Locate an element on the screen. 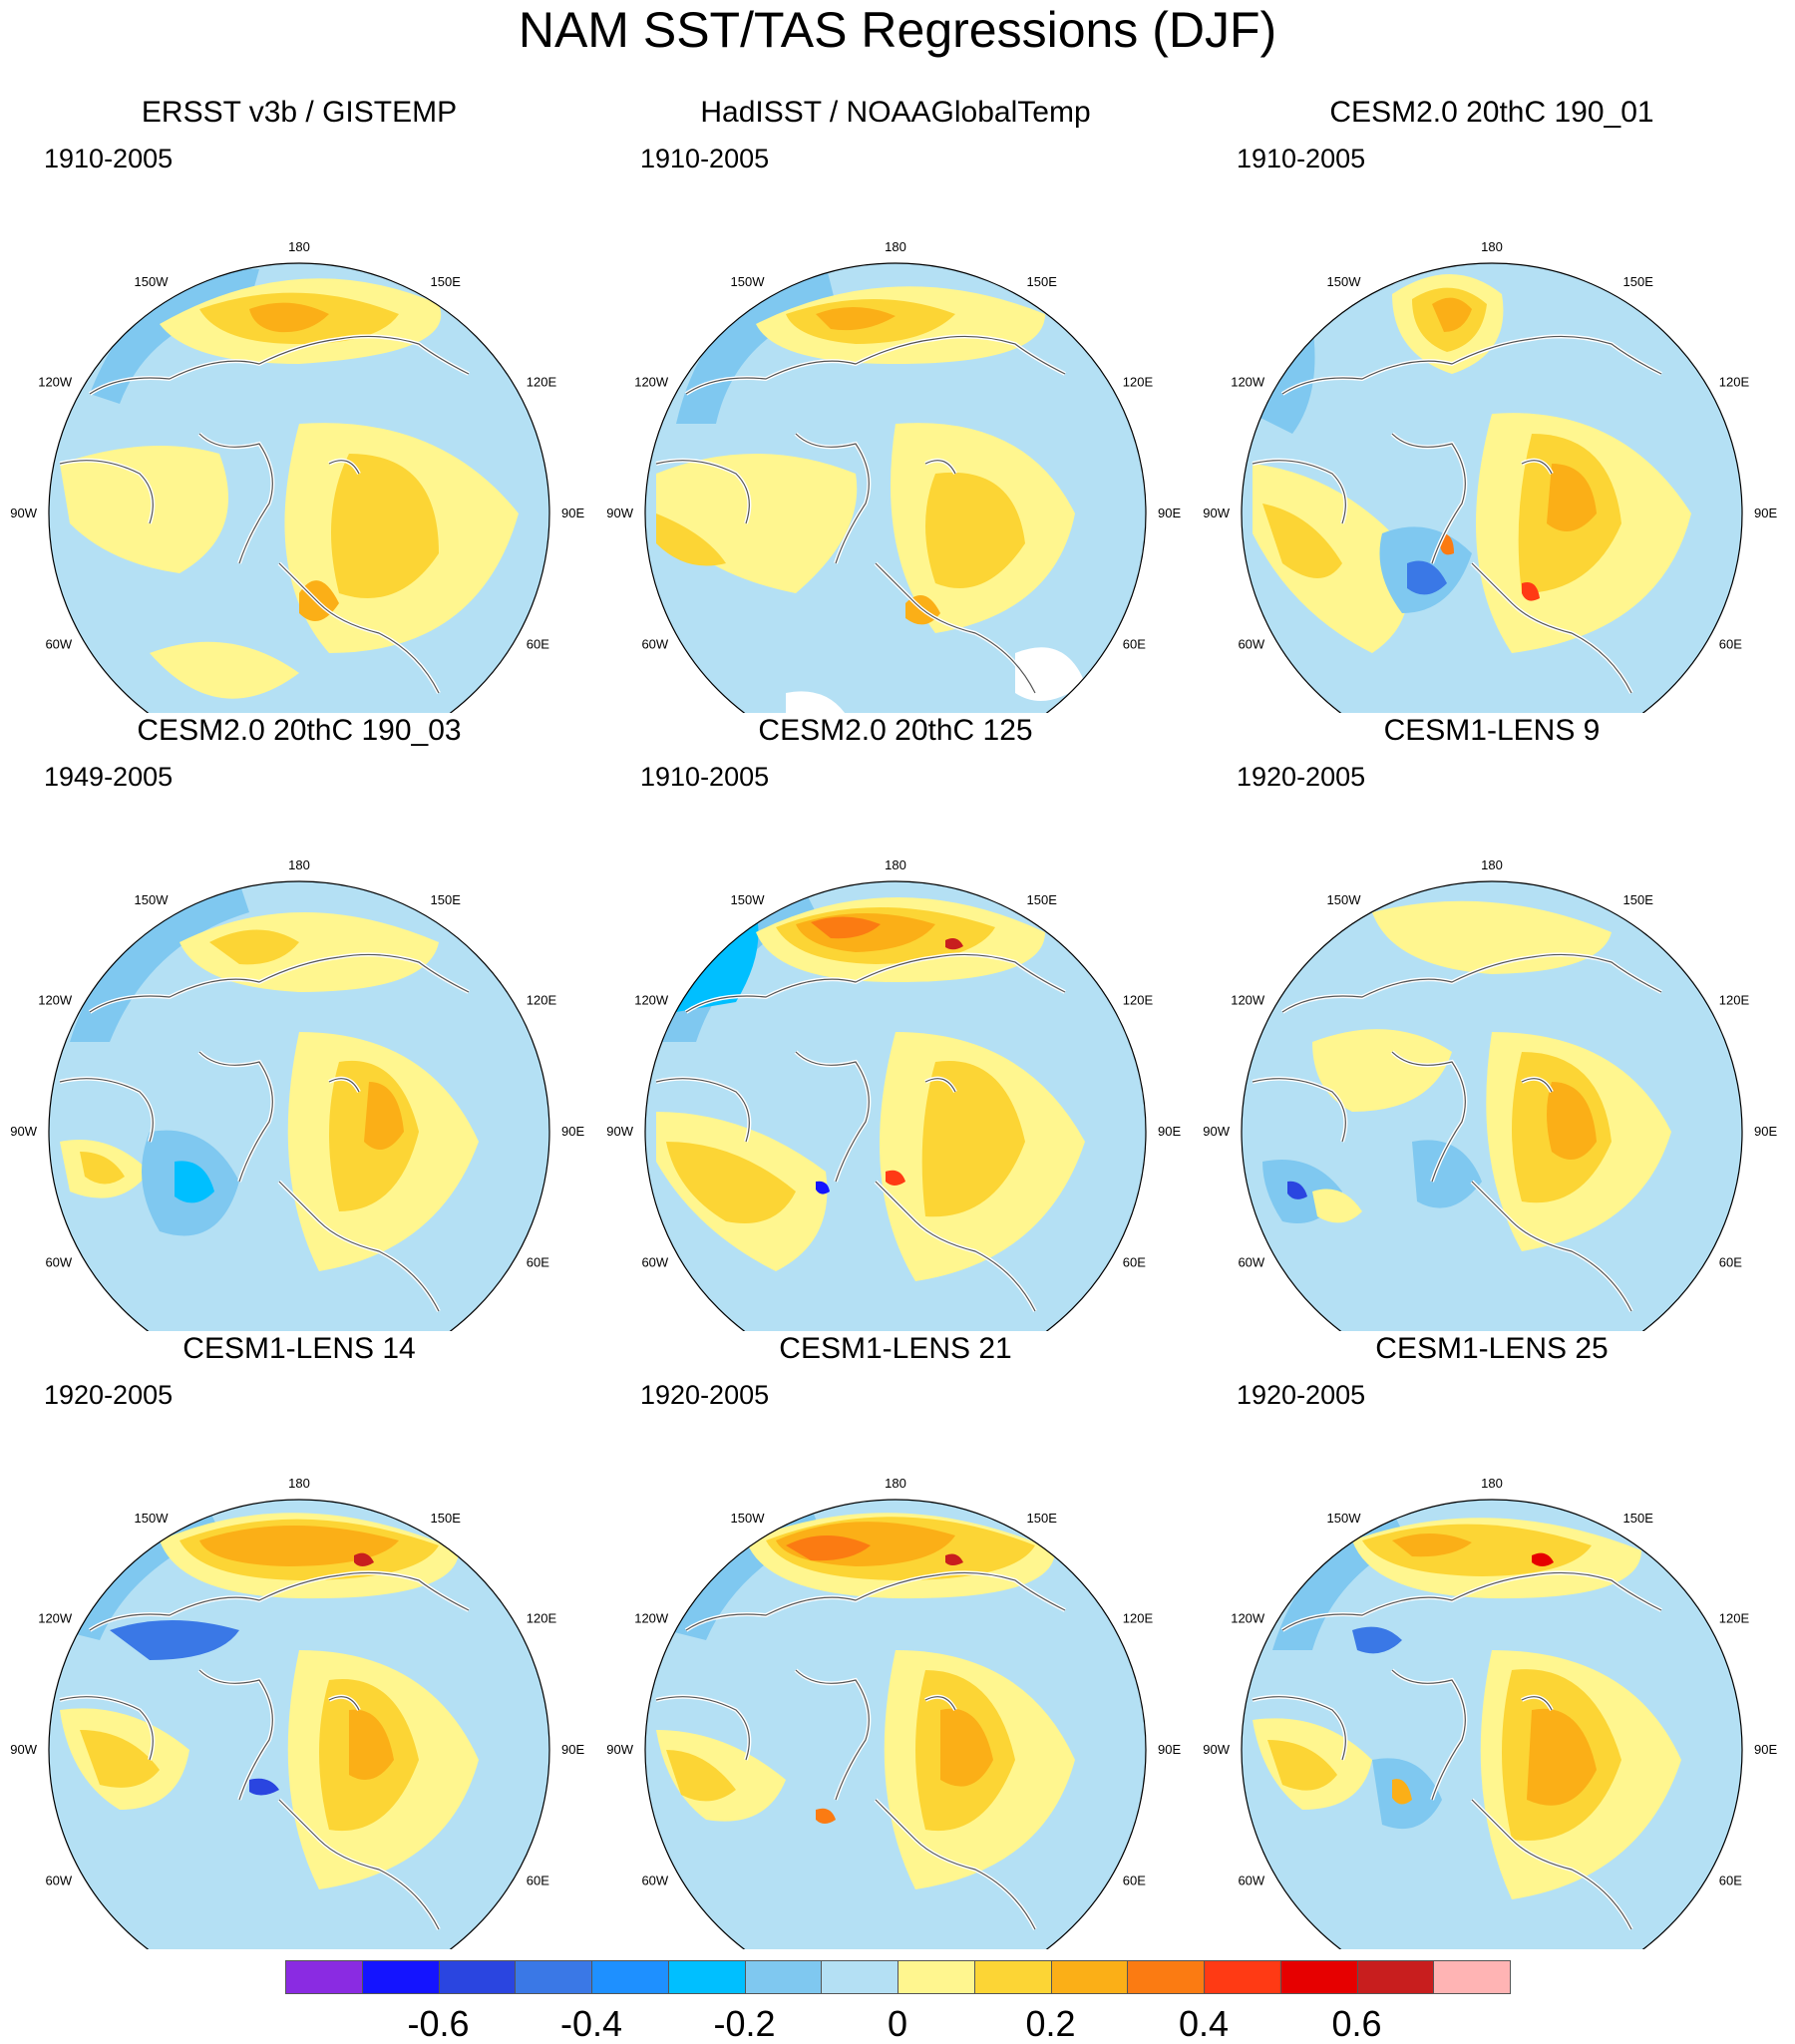 The height and width of the screenshot is (2044, 1795). panel-title: CESM2.0 20thC 190_03 is located at coordinates (299, 730).